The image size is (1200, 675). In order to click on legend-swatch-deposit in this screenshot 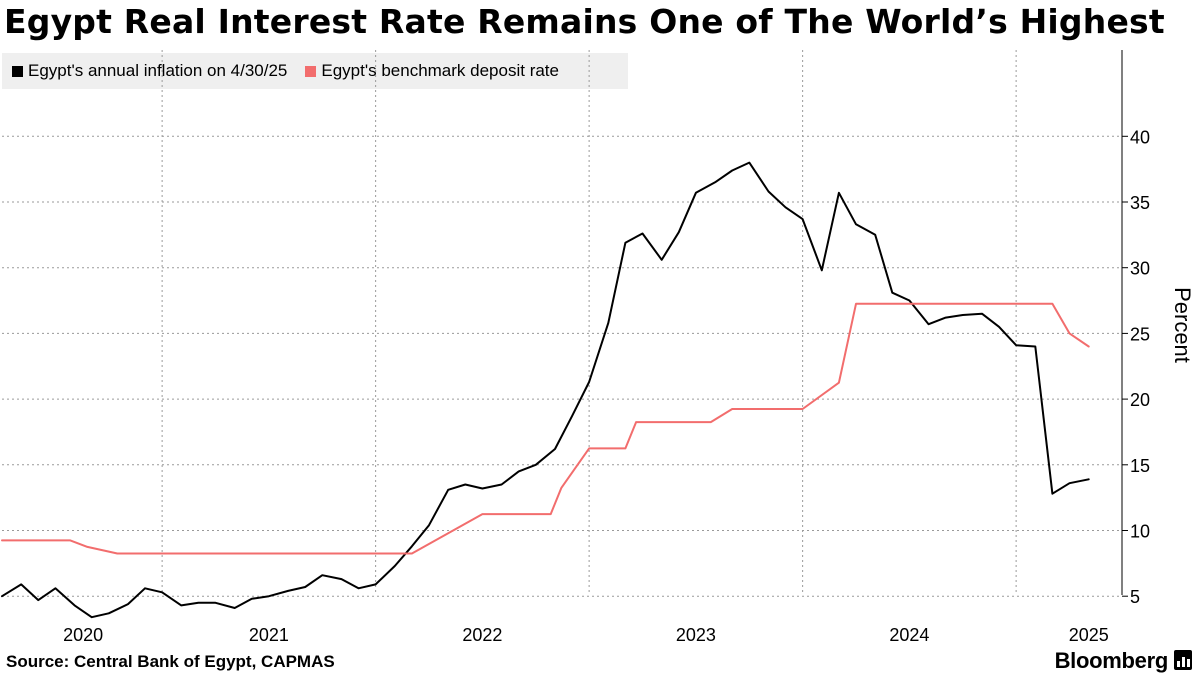, I will do `click(311, 71)`.